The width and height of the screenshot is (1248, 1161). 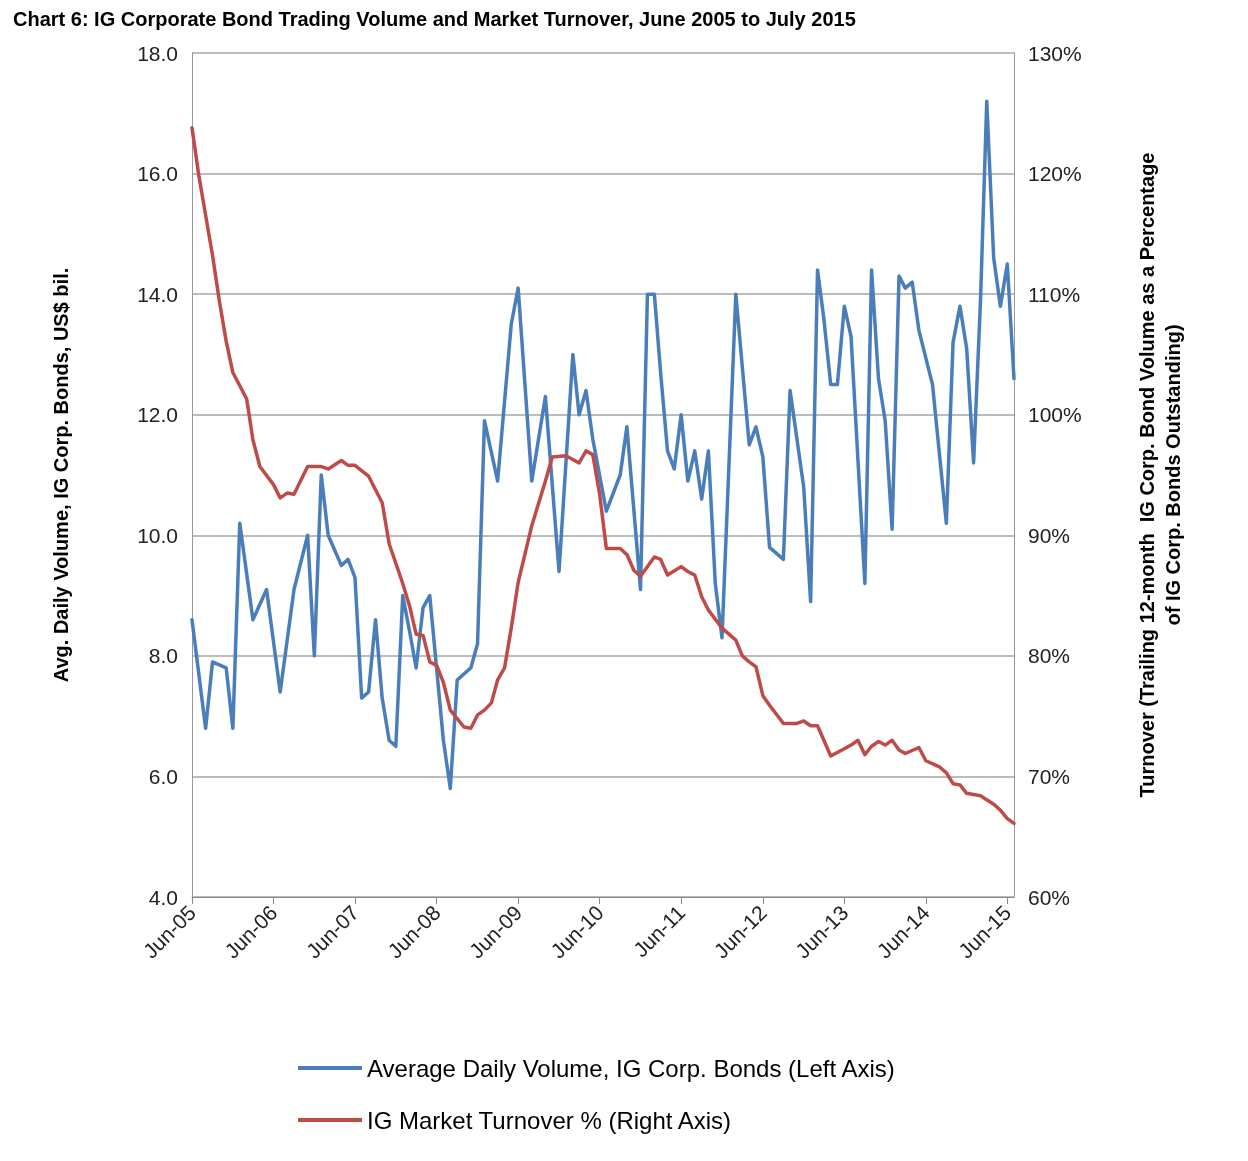 What do you see at coordinates (157, 53) in the screenshot?
I see `y-tick-label: 18.0` at bounding box center [157, 53].